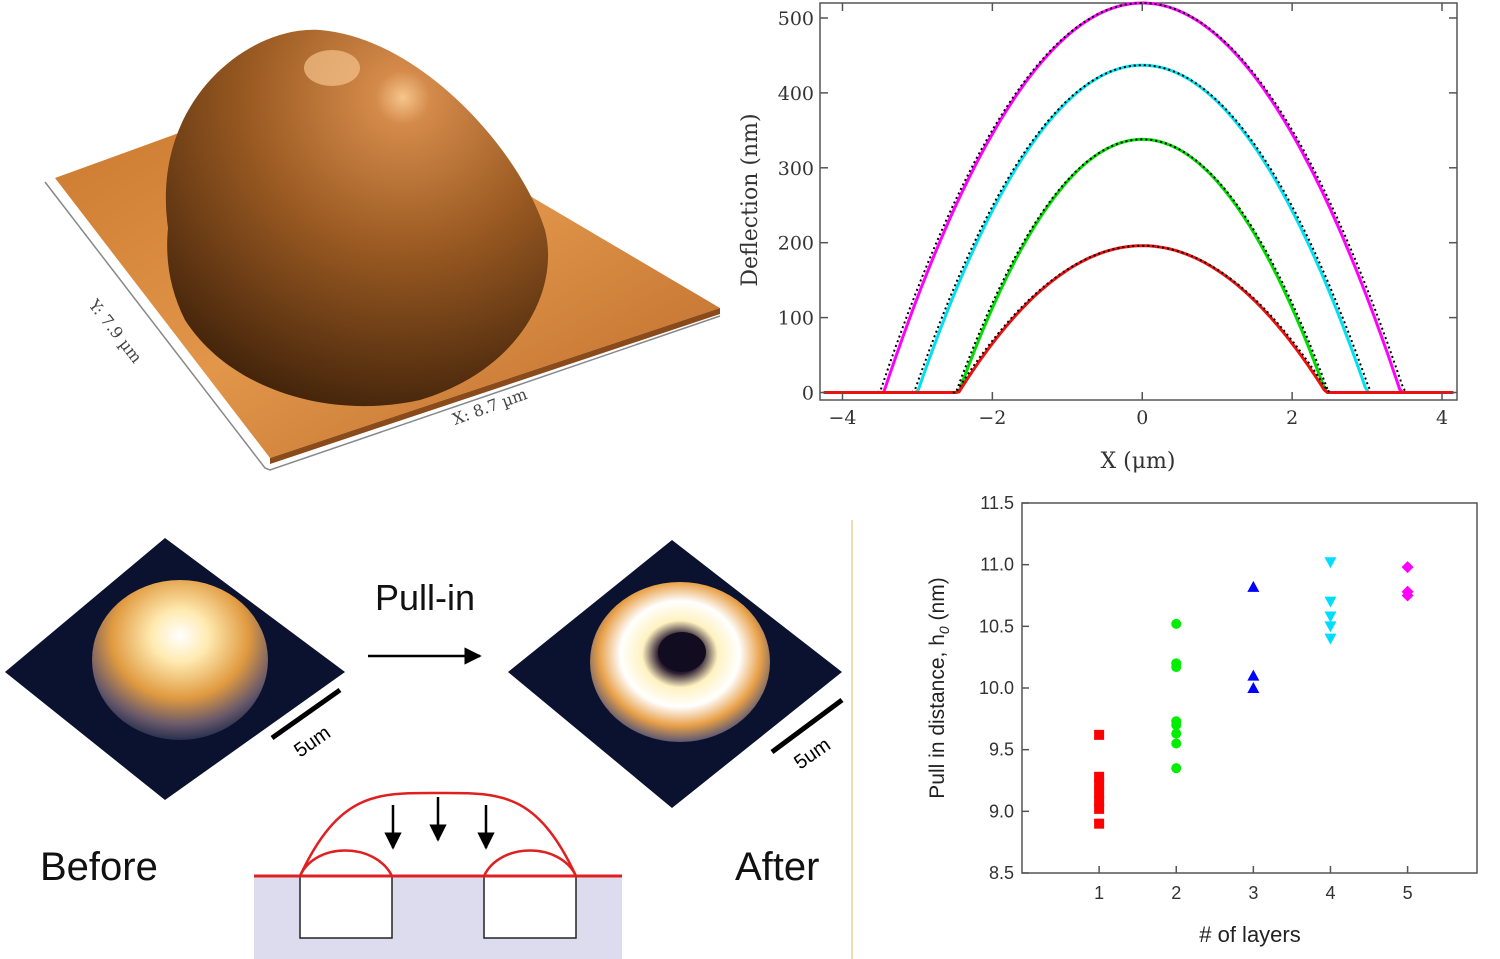 This screenshot has height=959, width=1500. Describe the element at coordinates (495, 386) in the screenshot. I see `afm-surface-edge` at that location.